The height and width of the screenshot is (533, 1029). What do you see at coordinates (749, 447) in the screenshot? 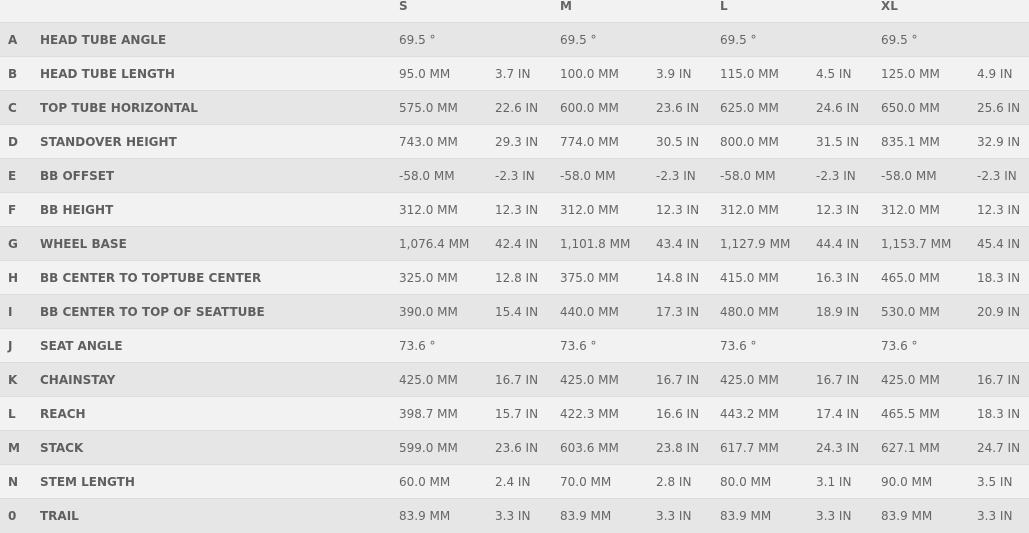
I see `value-mm: 617.7 MM` at bounding box center [749, 447].